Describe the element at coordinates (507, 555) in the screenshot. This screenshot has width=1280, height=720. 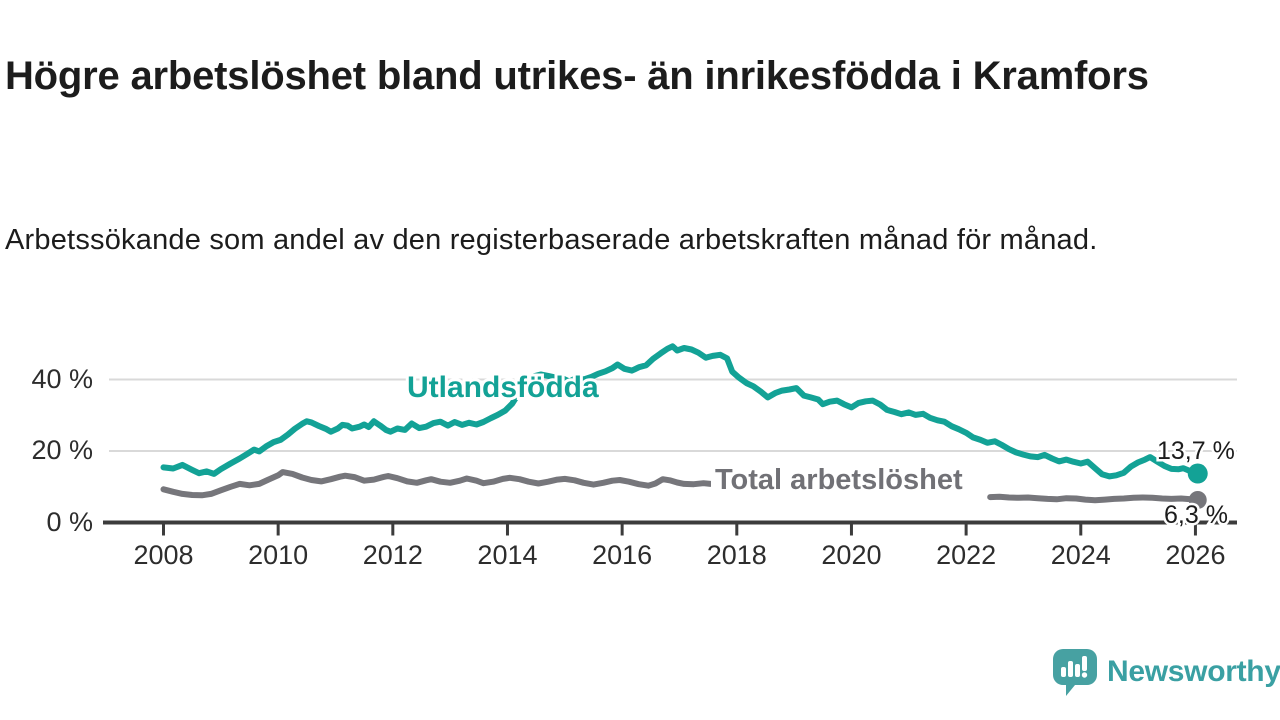
I see `x-tick-label: 2014` at that location.